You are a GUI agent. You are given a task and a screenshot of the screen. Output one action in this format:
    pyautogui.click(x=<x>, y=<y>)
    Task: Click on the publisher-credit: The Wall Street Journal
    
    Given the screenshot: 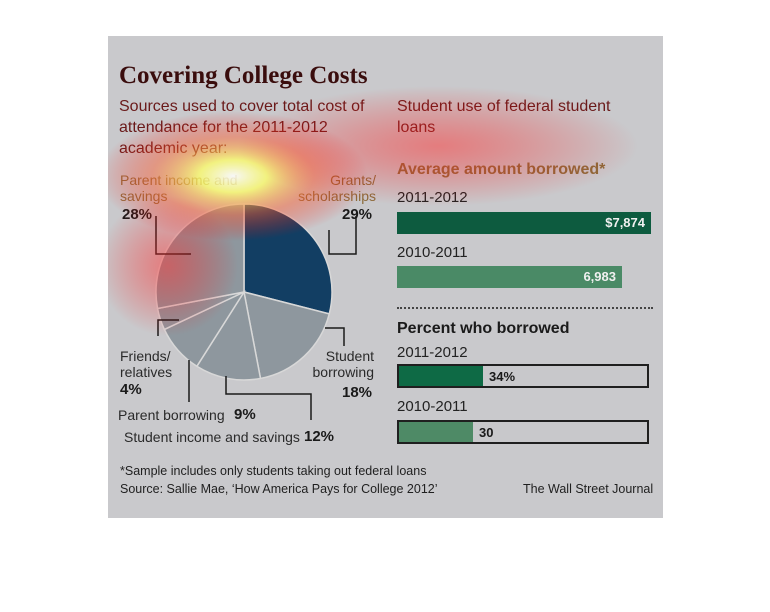 What is the action you would take?
    pyautogui.click(x=588, y=489)
    